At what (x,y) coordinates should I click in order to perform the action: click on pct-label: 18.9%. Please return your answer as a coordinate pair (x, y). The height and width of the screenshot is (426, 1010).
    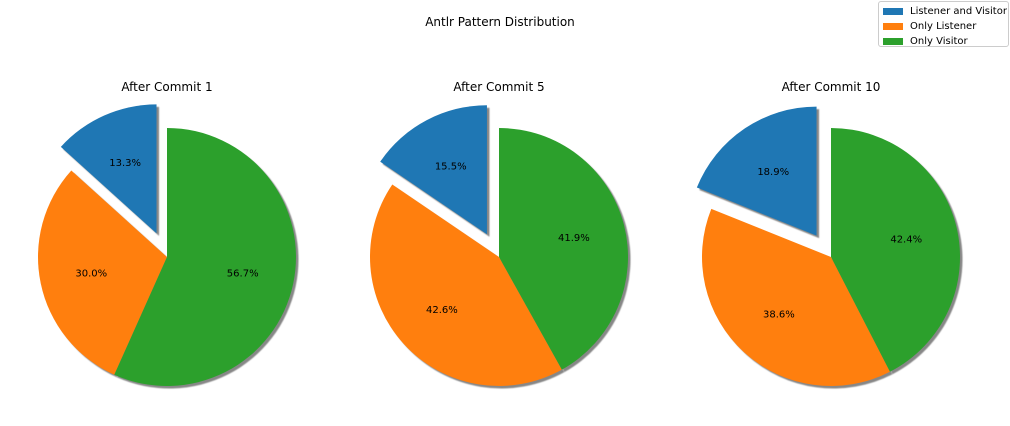
    Looking at the image, I should click on (773, 172).